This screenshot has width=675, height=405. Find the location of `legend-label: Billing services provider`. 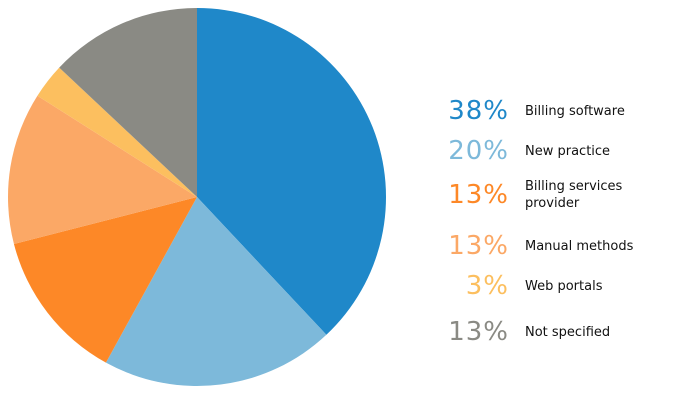

legend-label: Billing services provider is located at coordinates (574, 195).